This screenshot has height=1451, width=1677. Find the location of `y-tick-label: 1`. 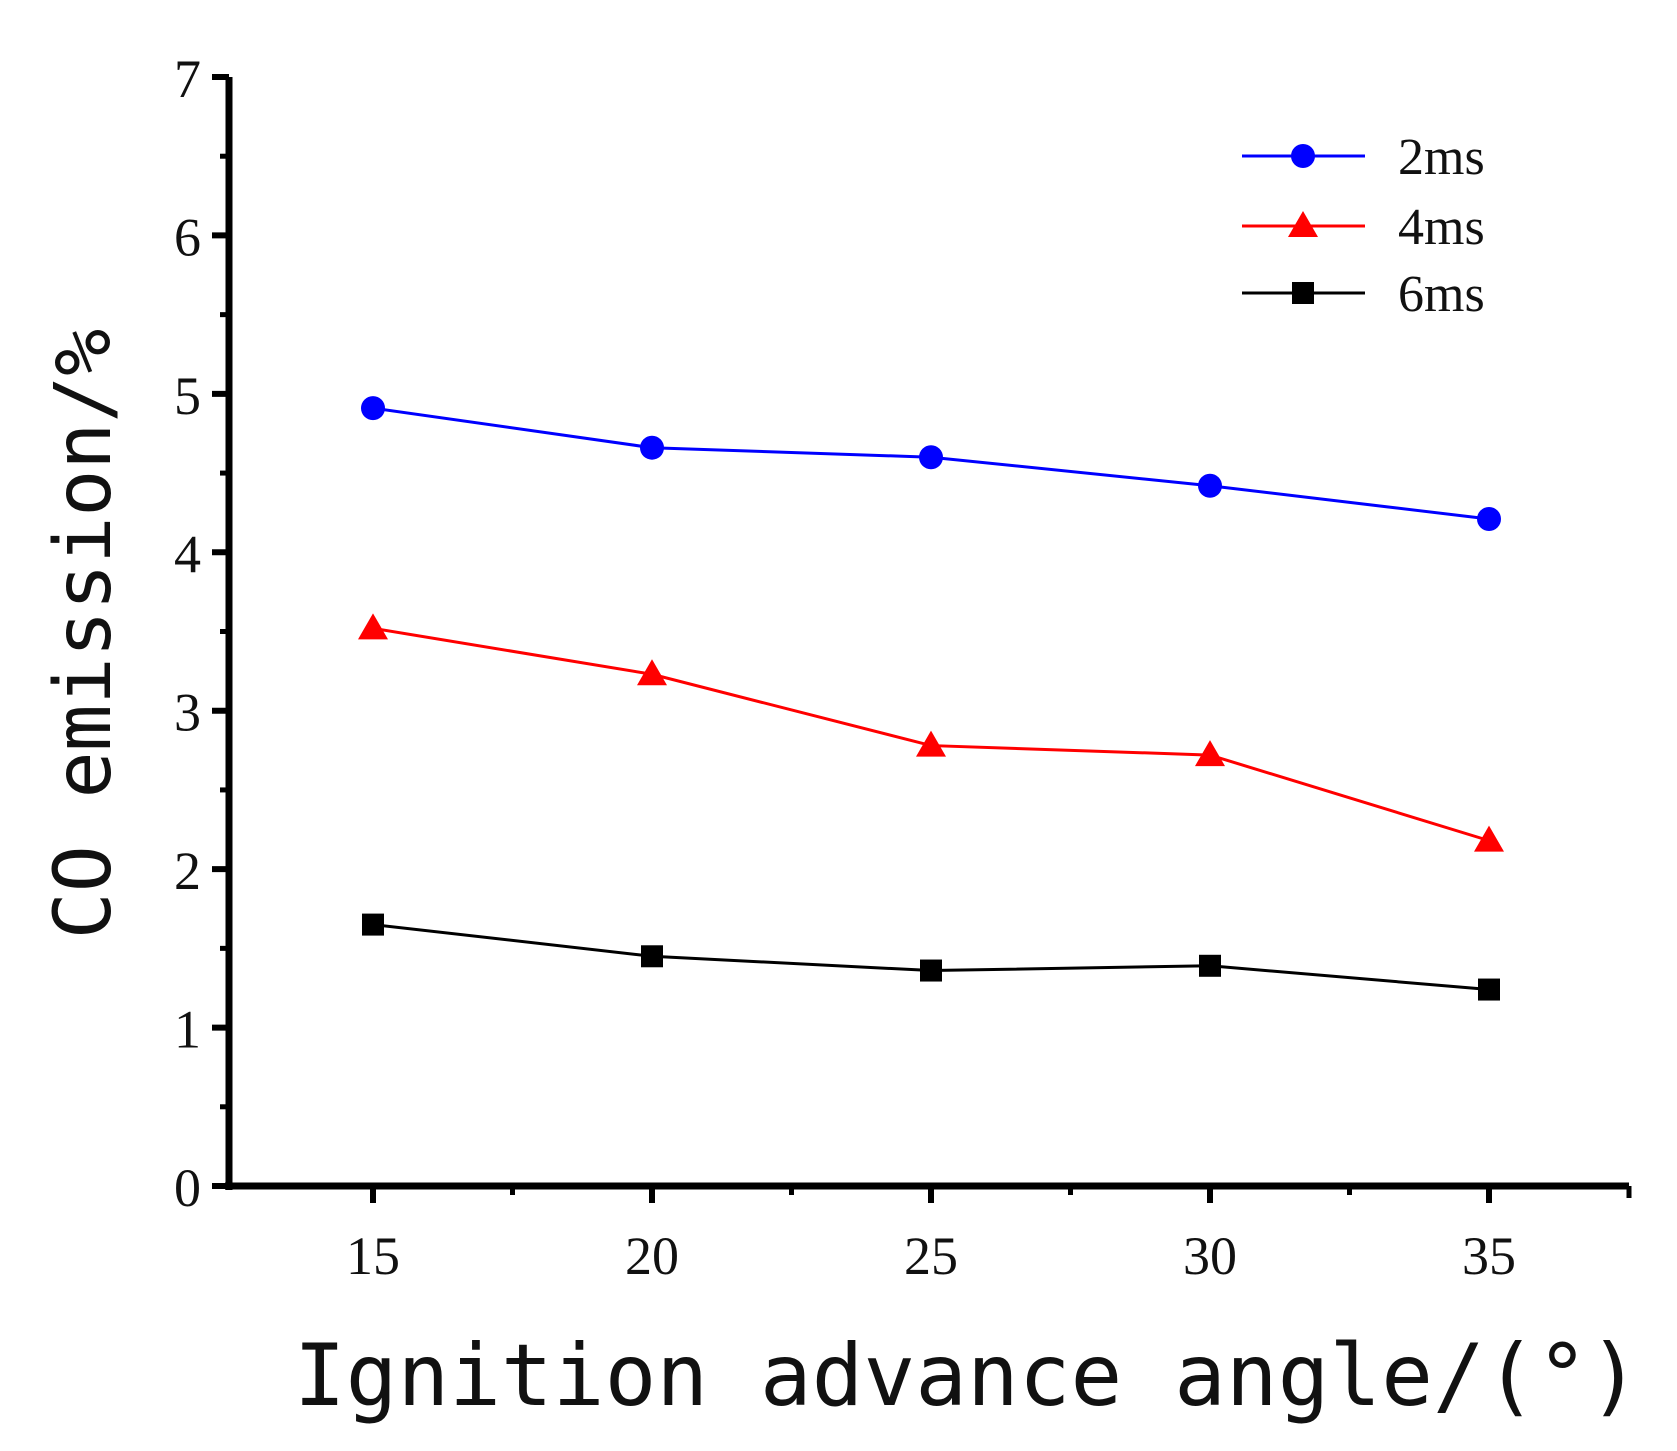

y-tick-label: 1 is located at coordinates (187, 1030).